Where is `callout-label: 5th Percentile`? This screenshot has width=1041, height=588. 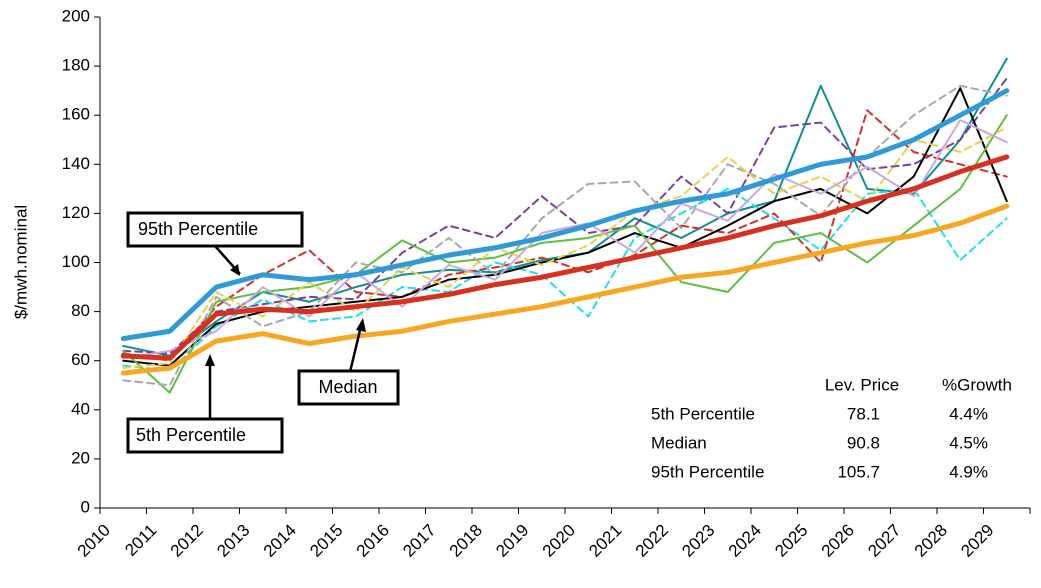 callout-label: 5th Percentile is located at coordinates (191, 435).